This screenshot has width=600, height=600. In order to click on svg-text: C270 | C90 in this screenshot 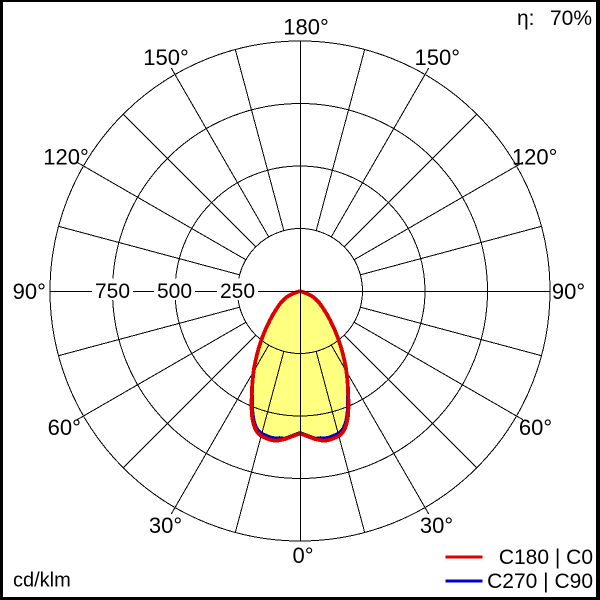, I will do `click(540, 581)`.